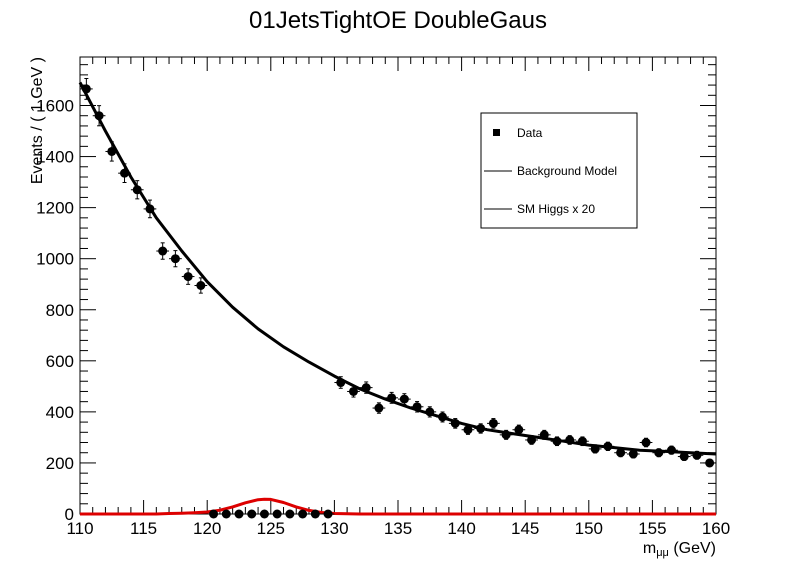 The height and width of the screenshot is (572, 796). Describe the element at coordinates (716, 528) in the screenshot. I see `x-tick-label: 160` at that location.